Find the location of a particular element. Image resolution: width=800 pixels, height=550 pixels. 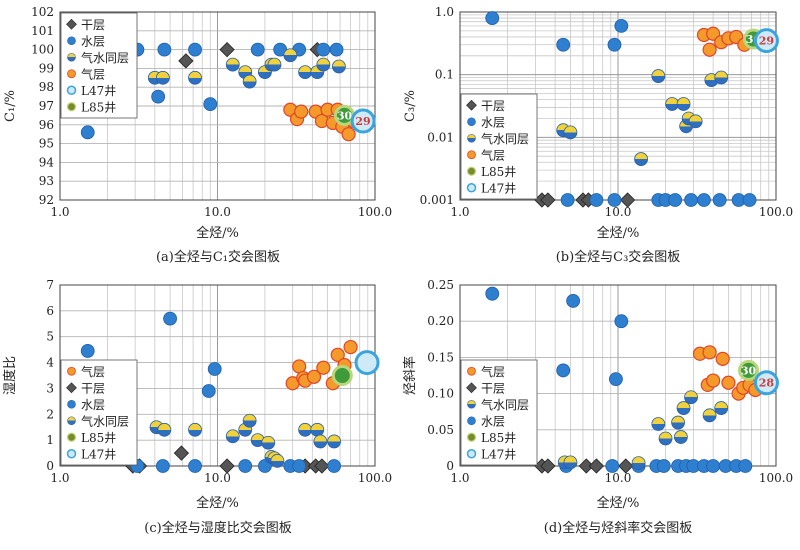

legend-label: L47井 is located at coordinates (98, 454).